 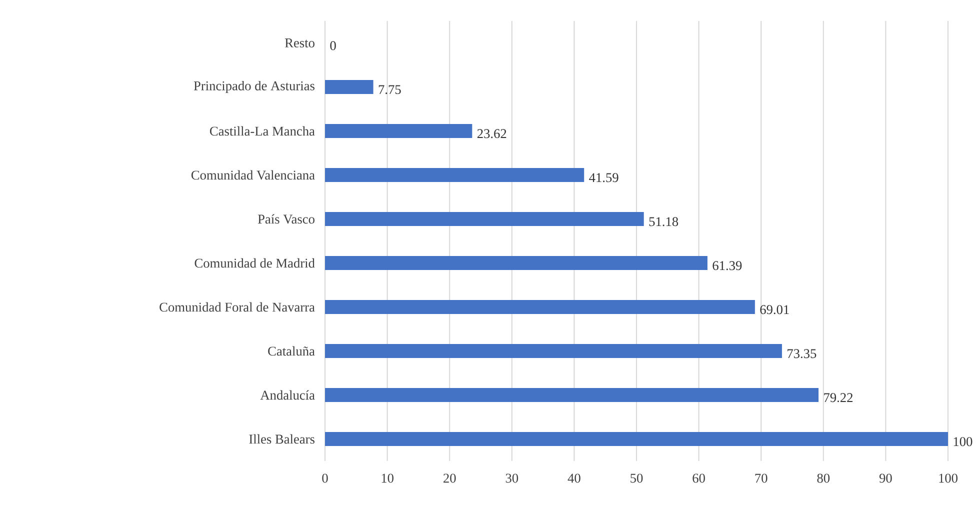 I want to click on x-tick-label: 70, so click(x=761, y=478).